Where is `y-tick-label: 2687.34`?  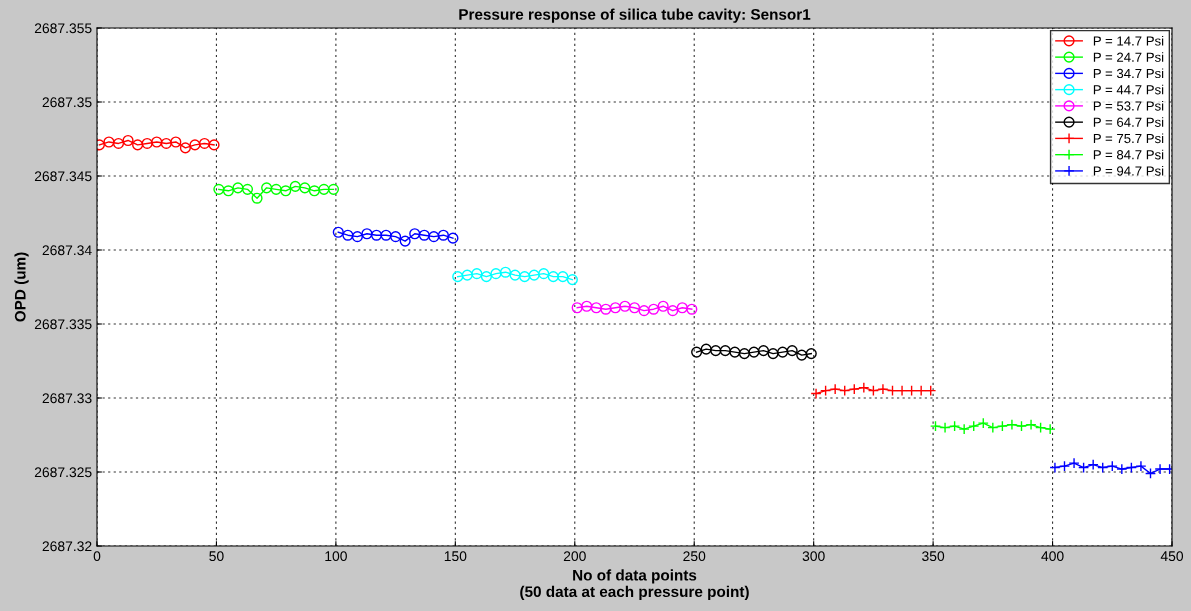 y-tick-label: 2687.34 is located at coordinates (67, 250).